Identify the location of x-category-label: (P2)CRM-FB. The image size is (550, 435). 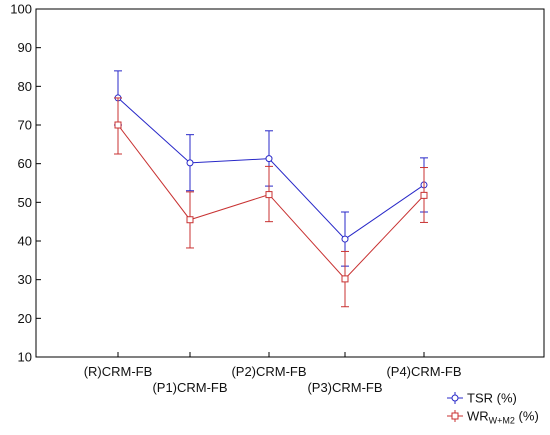
(268, 371).